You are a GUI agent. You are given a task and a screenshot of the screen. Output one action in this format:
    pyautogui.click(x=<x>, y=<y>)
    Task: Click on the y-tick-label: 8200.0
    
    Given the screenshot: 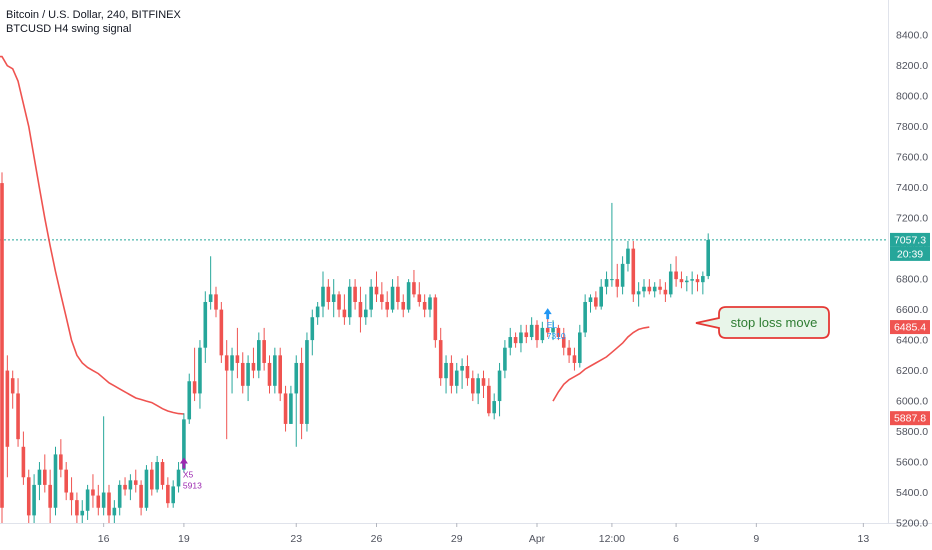 What is the action you would take?
    pyautogui.click(x=912, y=66)
    